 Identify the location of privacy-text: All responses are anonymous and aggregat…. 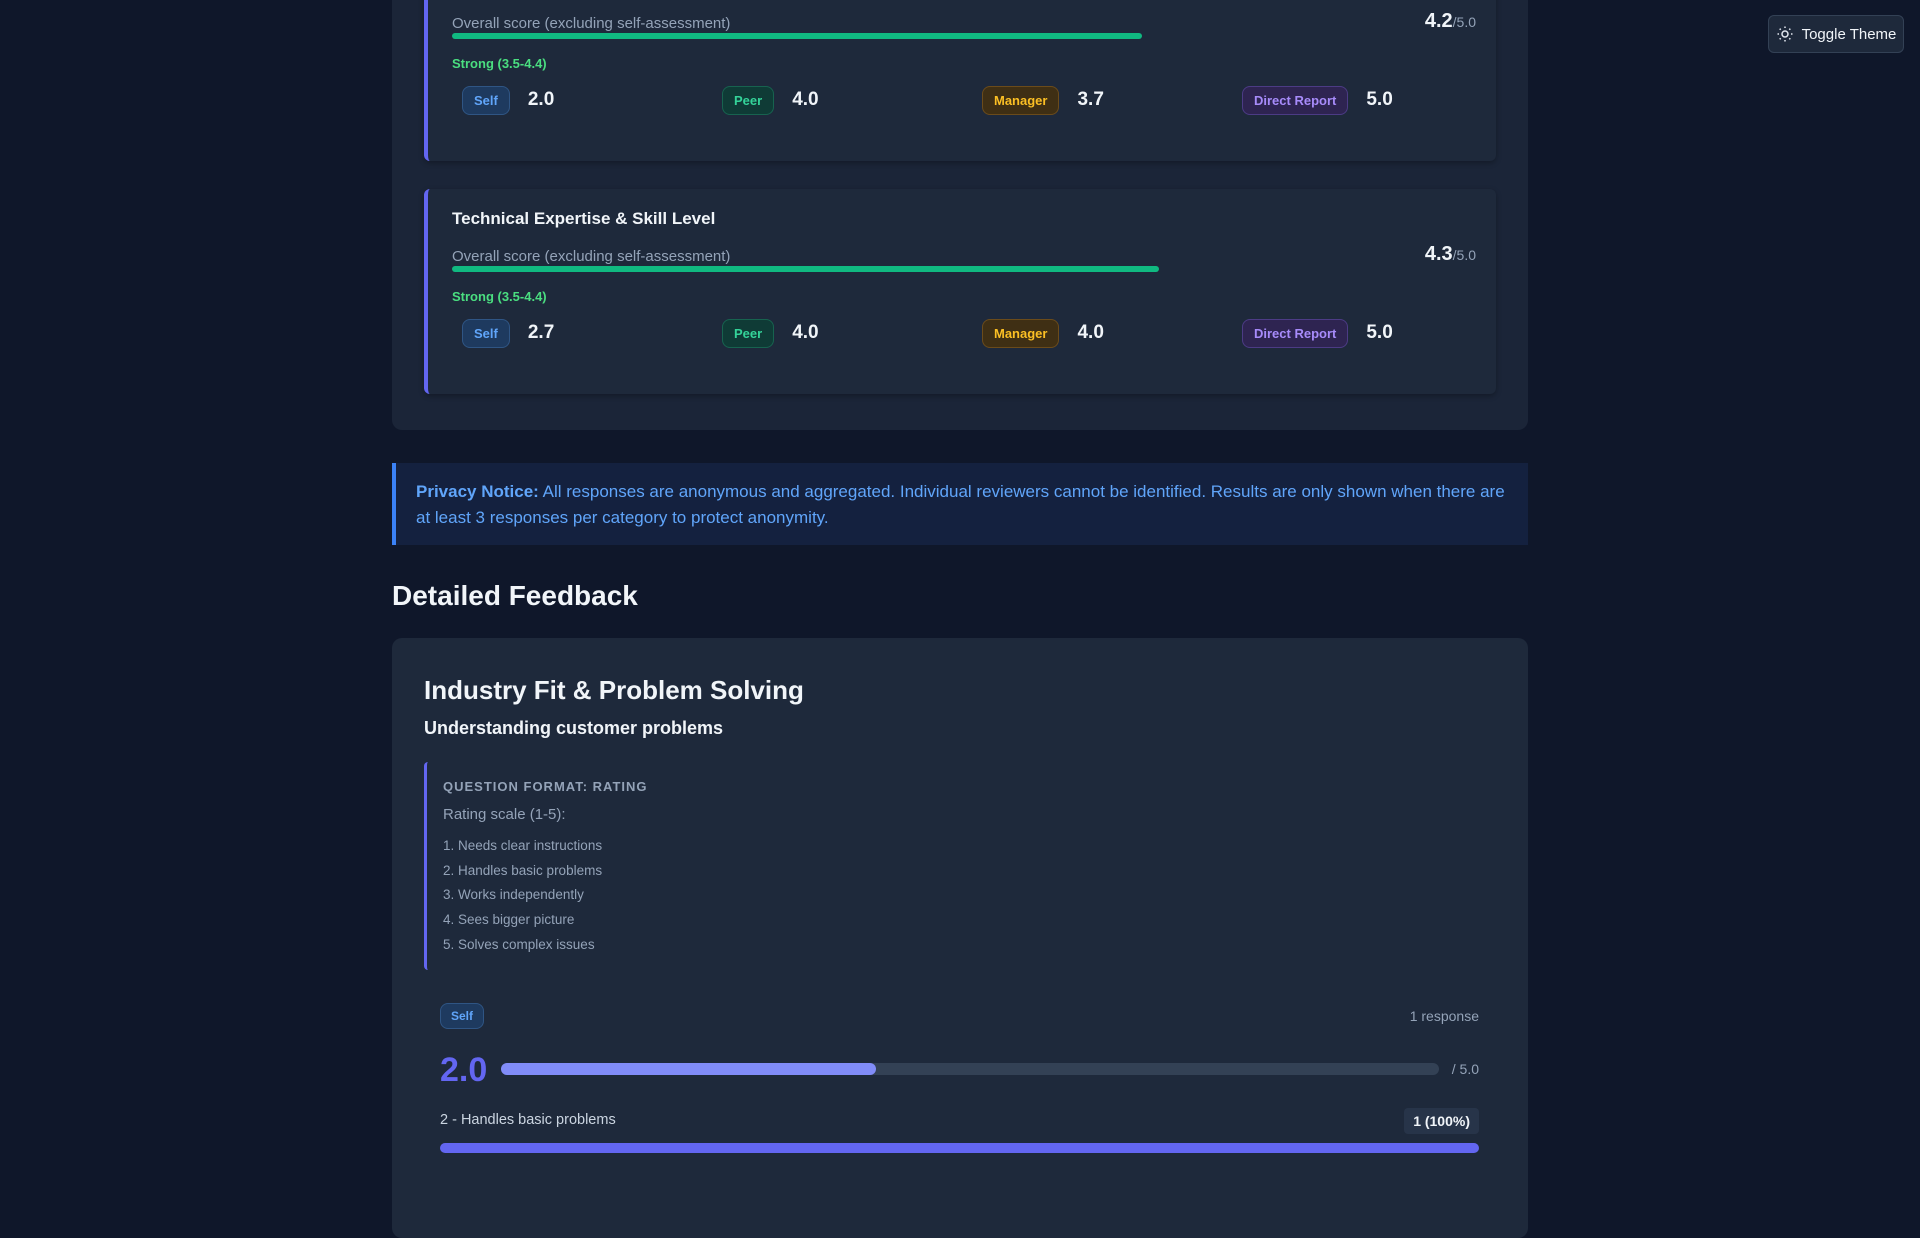
(960, 504).